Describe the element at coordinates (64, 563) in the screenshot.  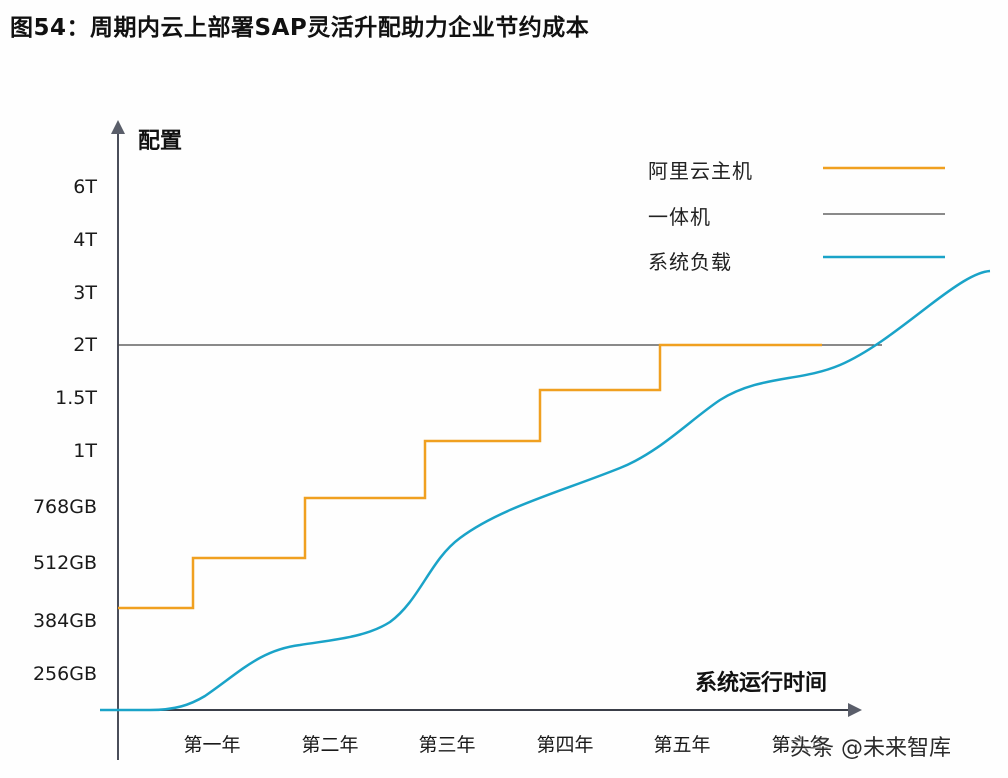
I see `y-tick-label: 512GB` at that location.